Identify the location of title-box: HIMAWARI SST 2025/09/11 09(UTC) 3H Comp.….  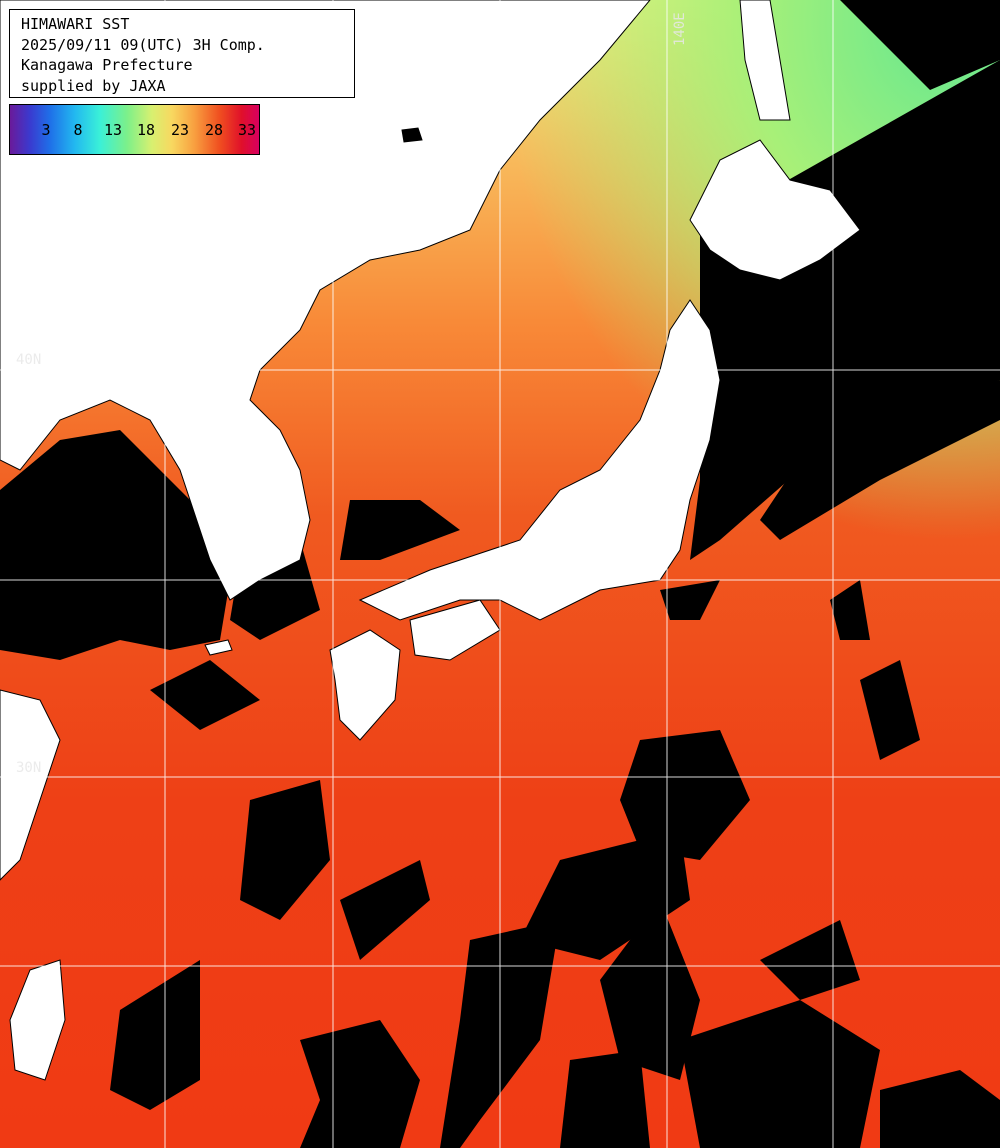
(182, 53).